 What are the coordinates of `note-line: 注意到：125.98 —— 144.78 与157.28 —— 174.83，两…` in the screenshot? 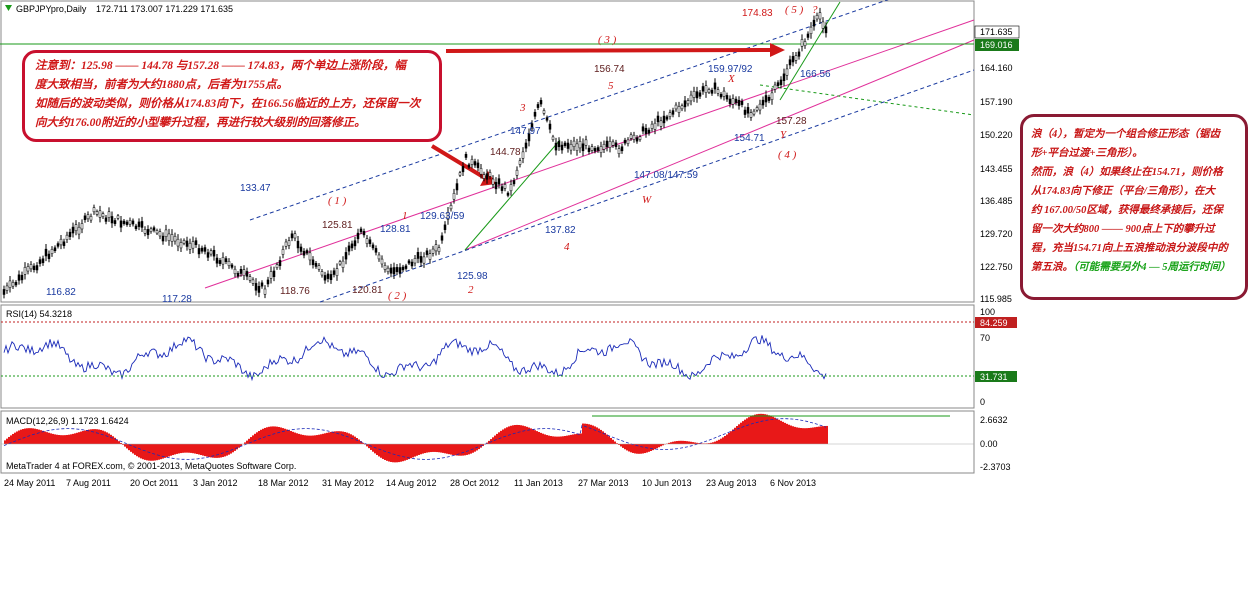 It's located at (220, 66).